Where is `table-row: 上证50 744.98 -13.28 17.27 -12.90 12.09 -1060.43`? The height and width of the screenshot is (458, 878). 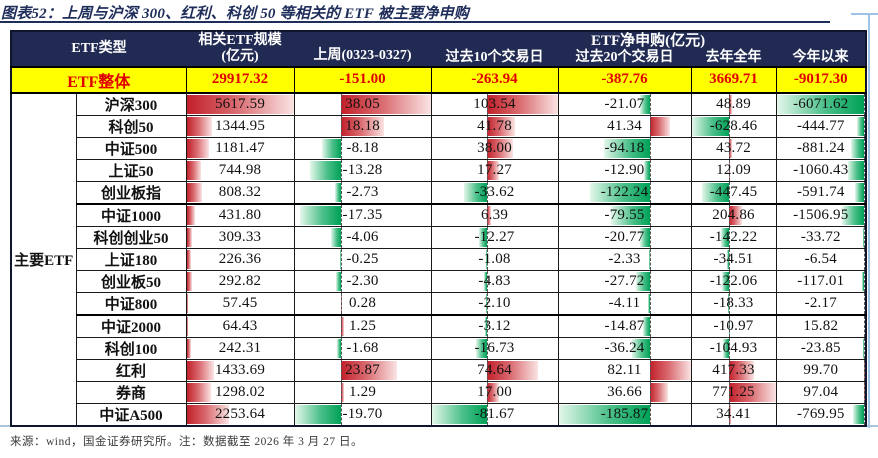
table-row: 上证50 744.98 -13.28 17.27 -12.90 12.09 -1060.43 is located at coordinates (439, 170).